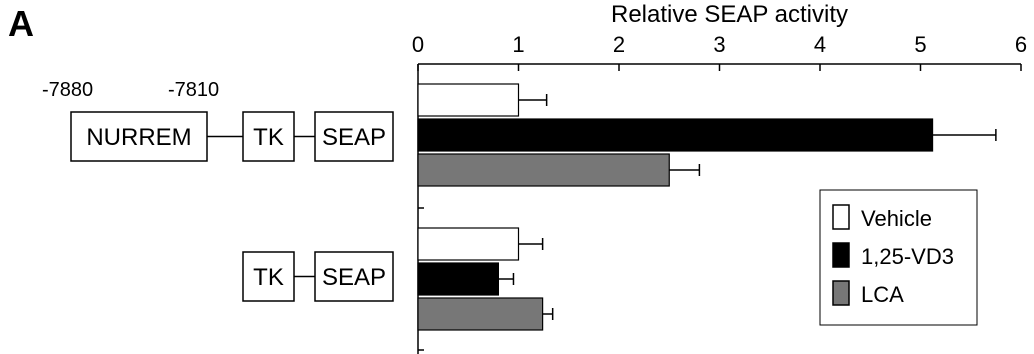  What do you see at coordinates (418, 44) in the screenshot?
I see `x-tick-label: 0` at bounding box center [418, 44].